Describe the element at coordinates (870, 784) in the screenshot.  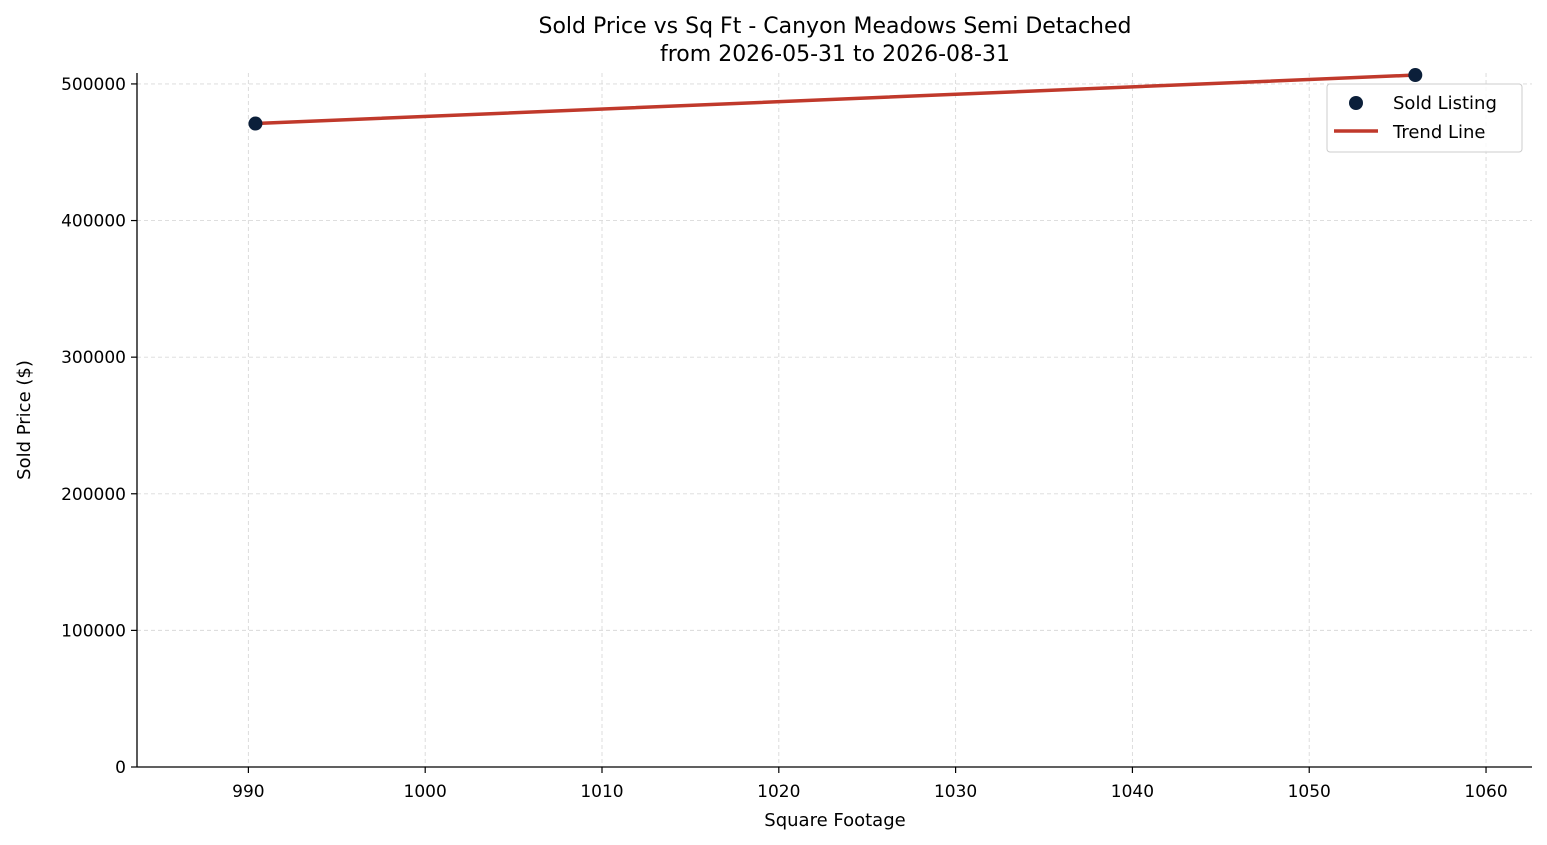
I see `x-ticks: 990 1000 1010 1020 1030 1040 1050 1060` at that location.